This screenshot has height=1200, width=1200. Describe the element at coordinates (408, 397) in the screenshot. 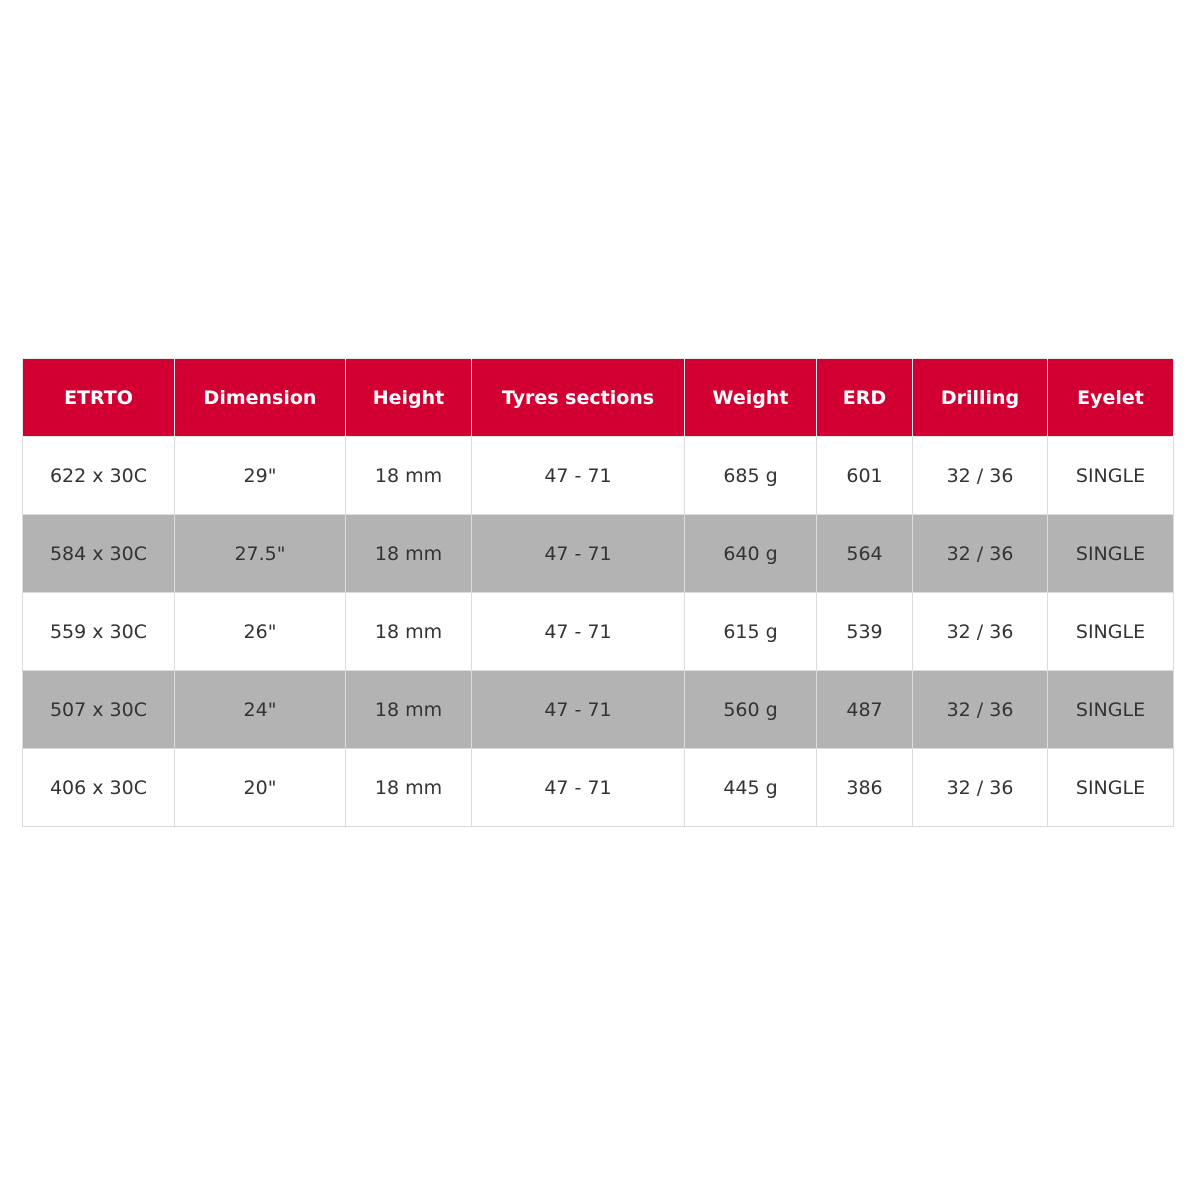

I see `column-header: Height` at that location.